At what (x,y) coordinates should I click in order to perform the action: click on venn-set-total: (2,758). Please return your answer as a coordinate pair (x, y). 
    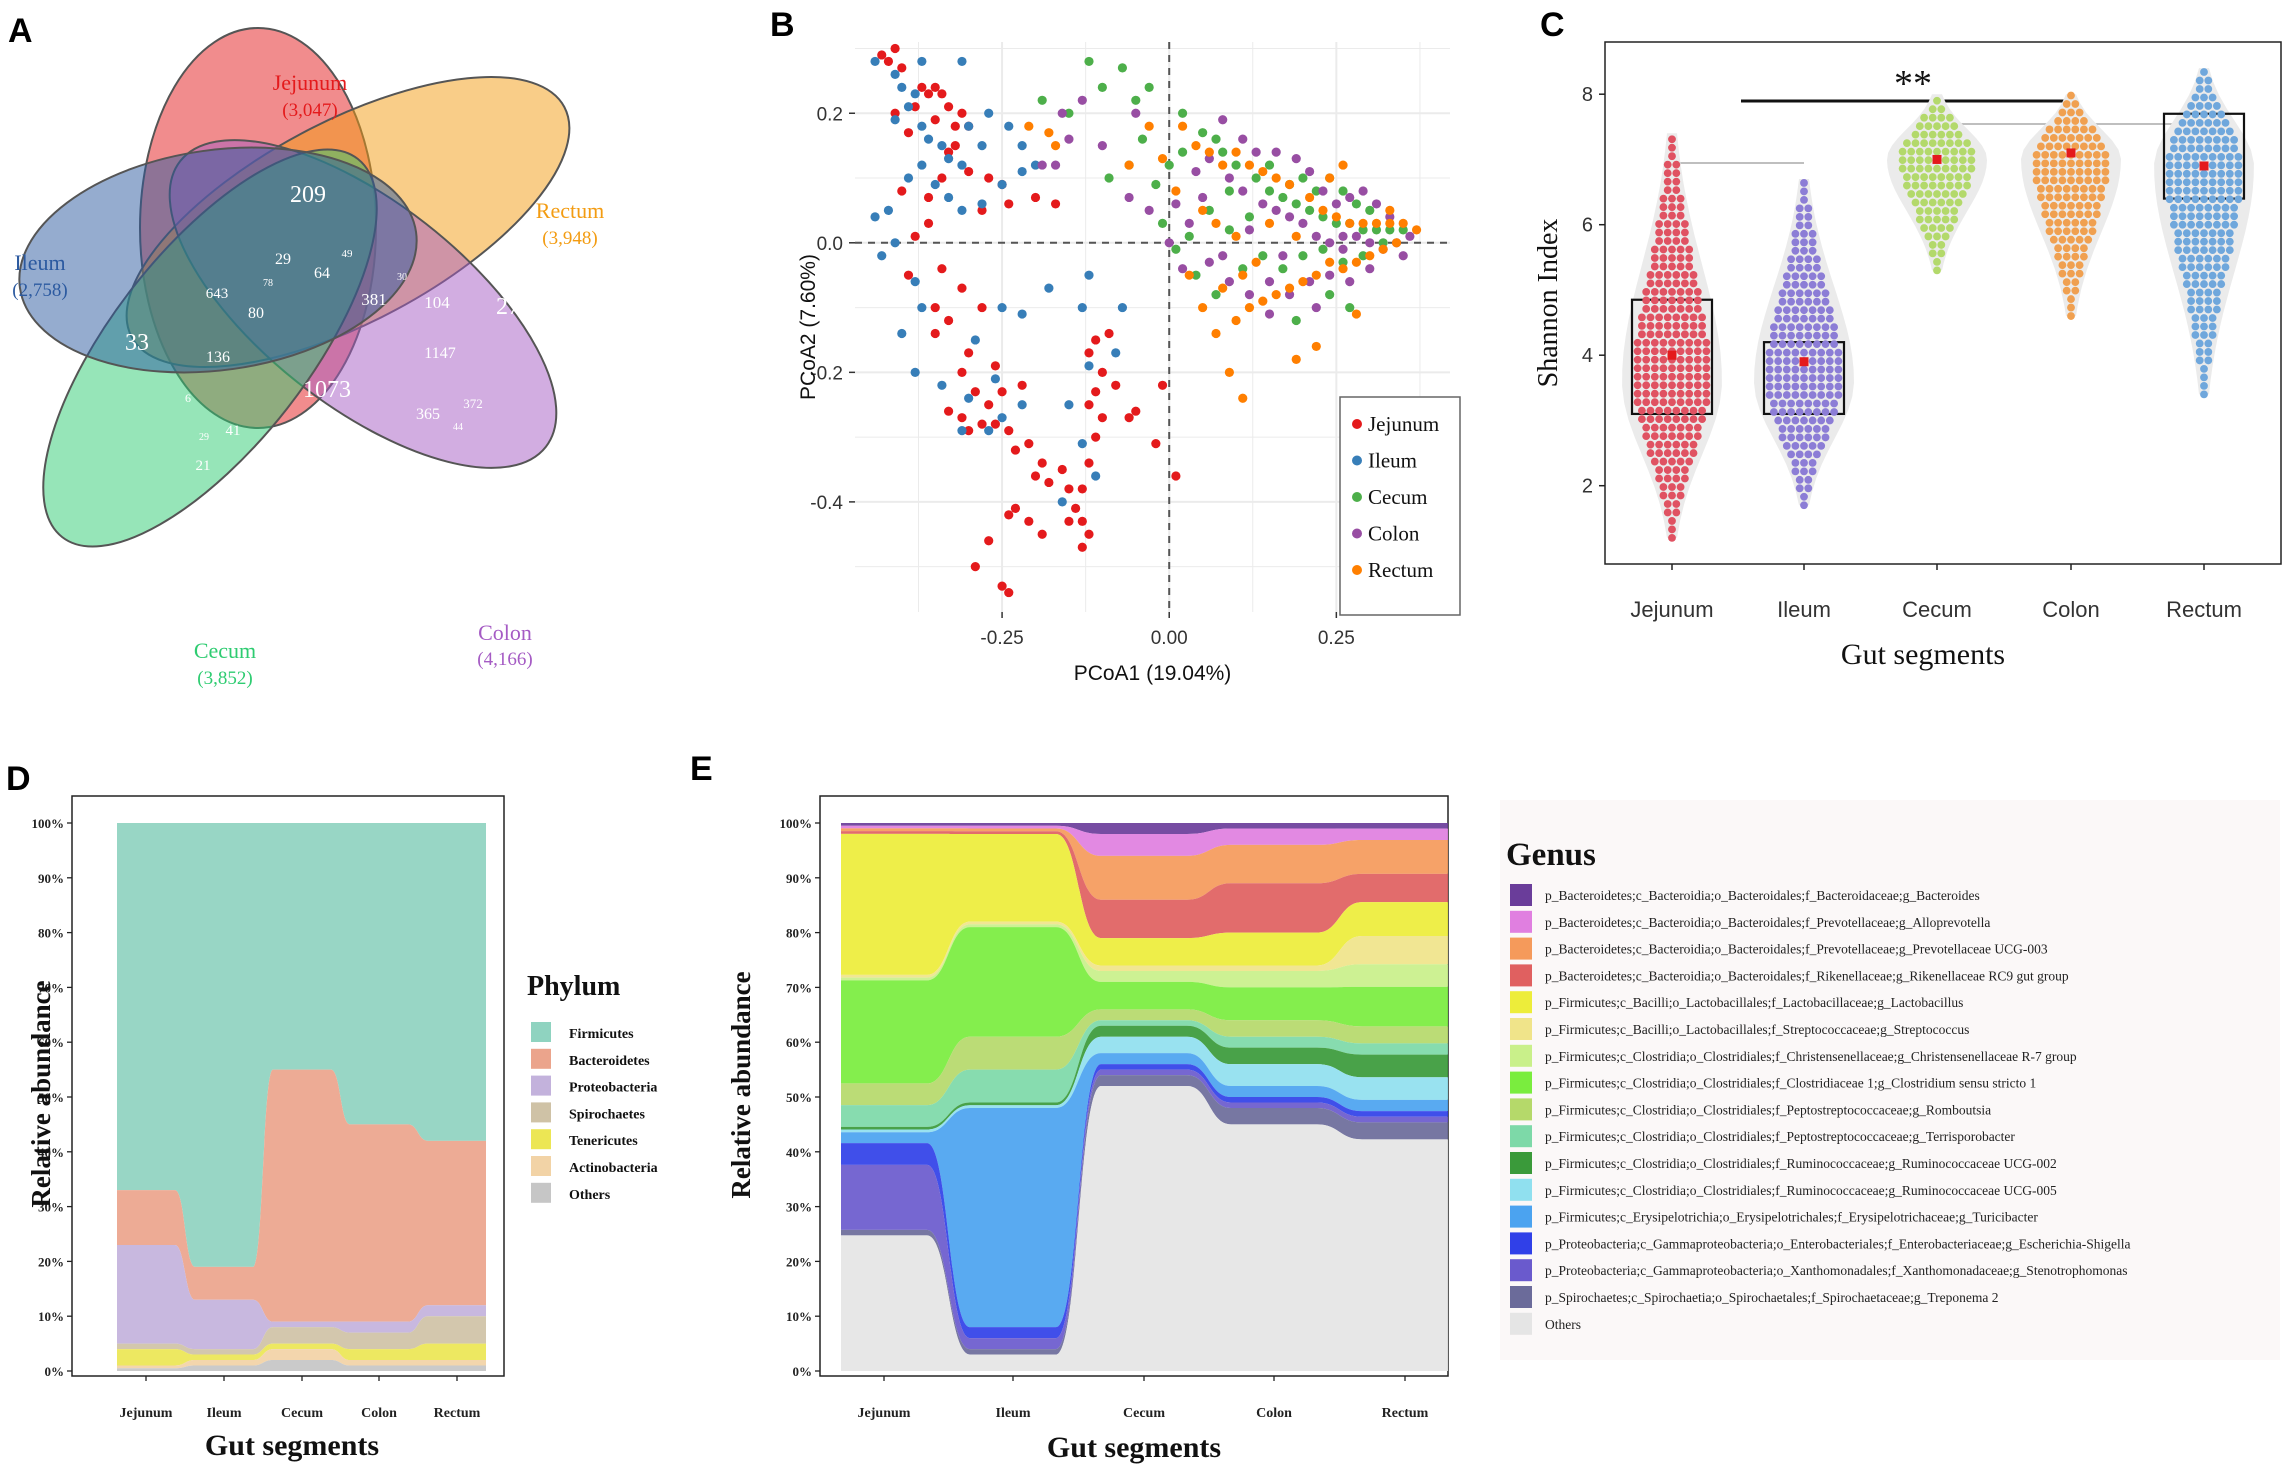
    Looking at the image, I should click on (39, 290).